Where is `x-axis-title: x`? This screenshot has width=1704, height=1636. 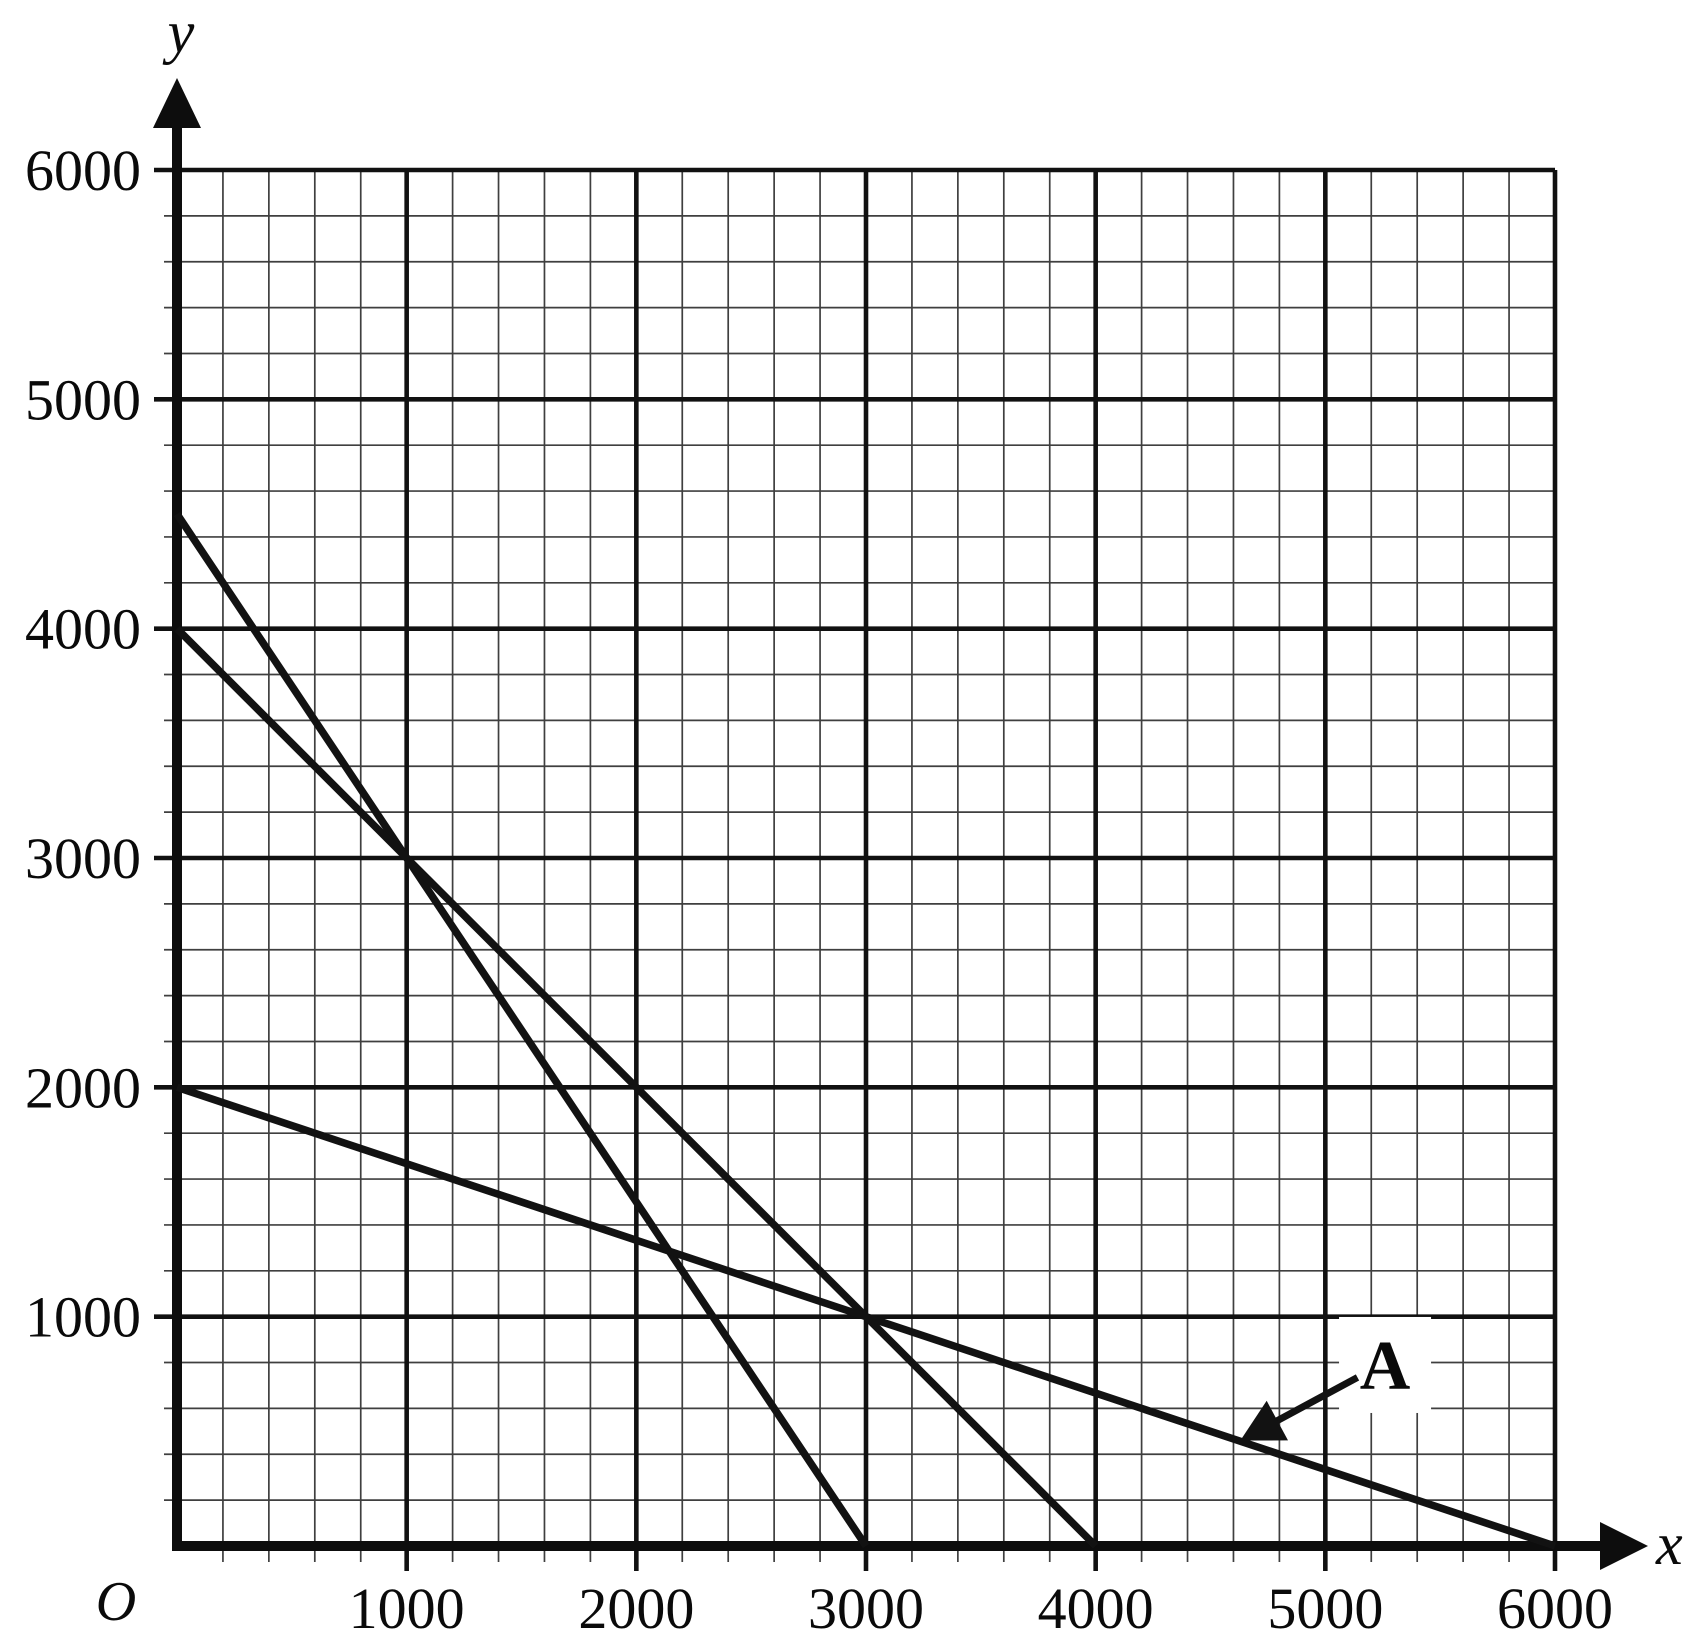 x-axis-title: x is located at coordinates (1669, 1544).